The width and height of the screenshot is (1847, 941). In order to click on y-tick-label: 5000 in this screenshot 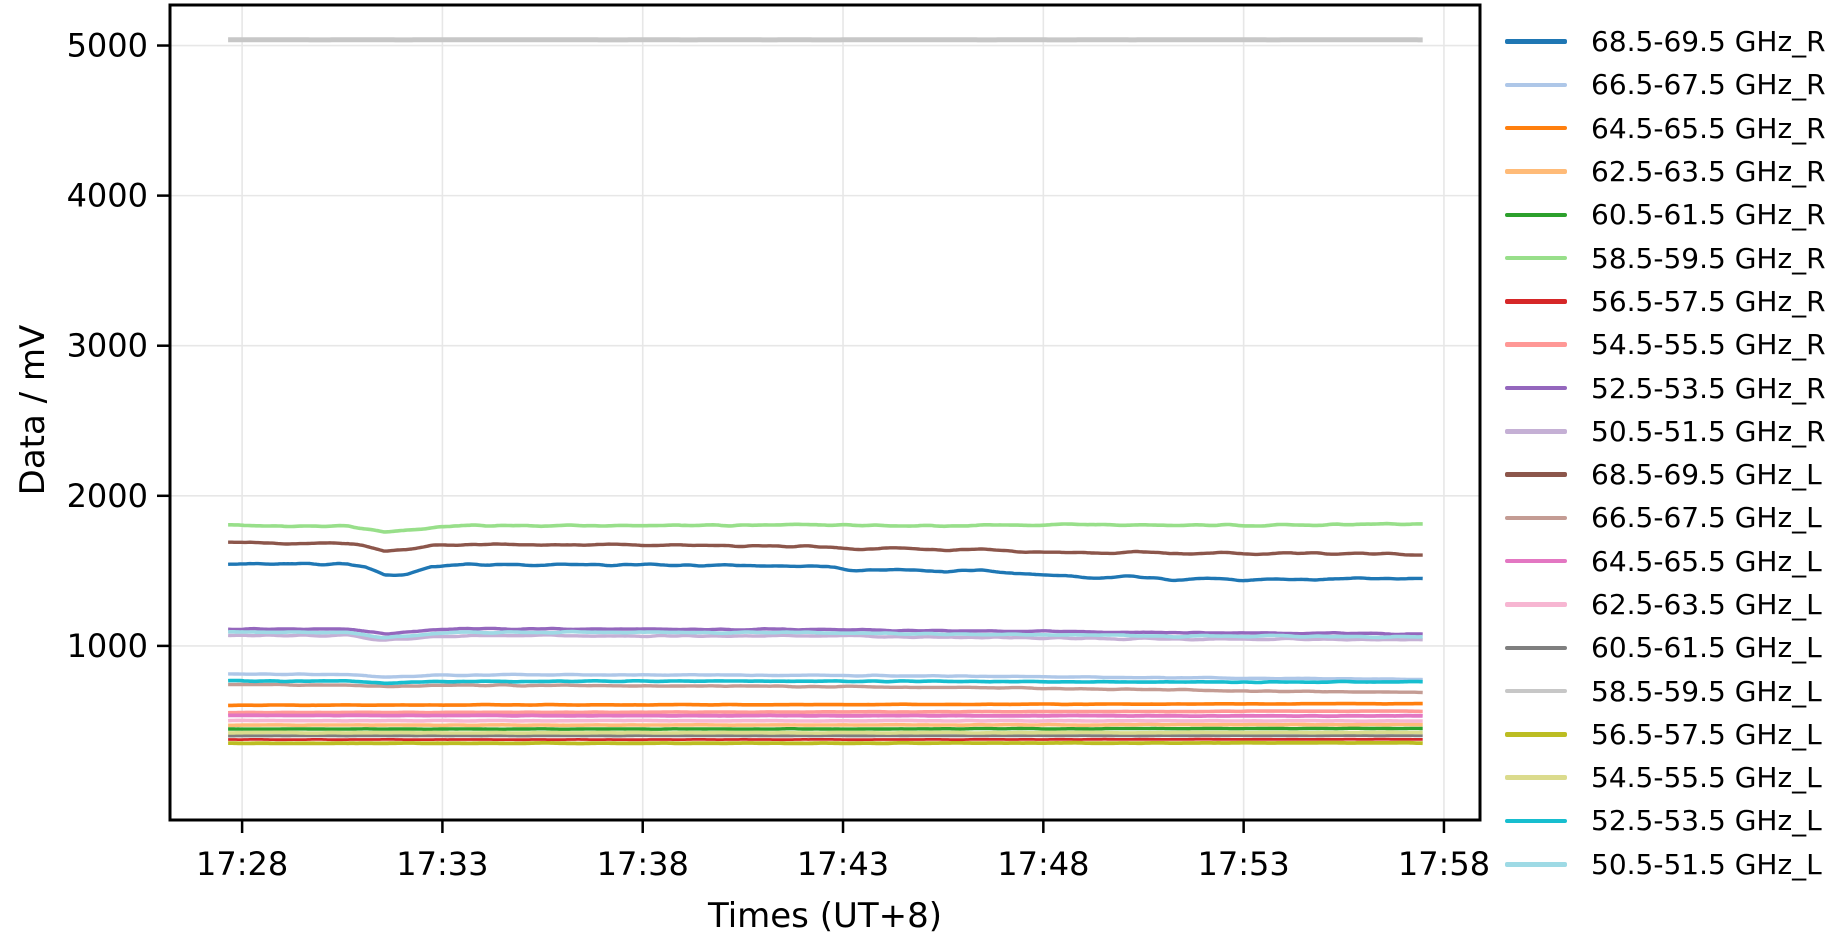, I will do `click(107, 46)`.